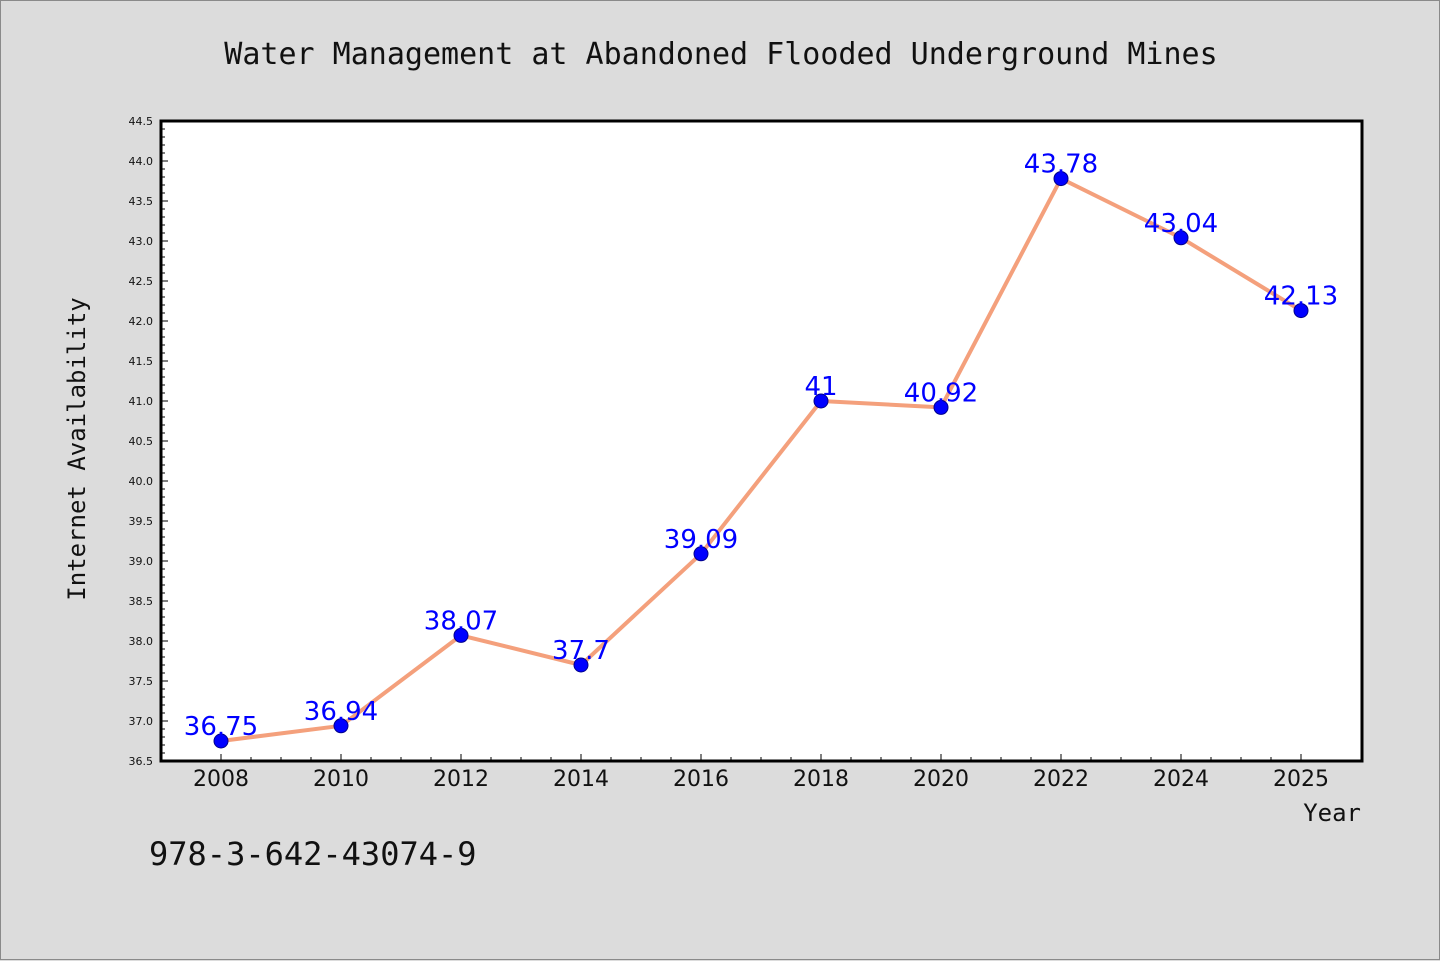 This screenshot has width=1440, height=961. I want to click on data-label: 37.7, so click(581, 651).